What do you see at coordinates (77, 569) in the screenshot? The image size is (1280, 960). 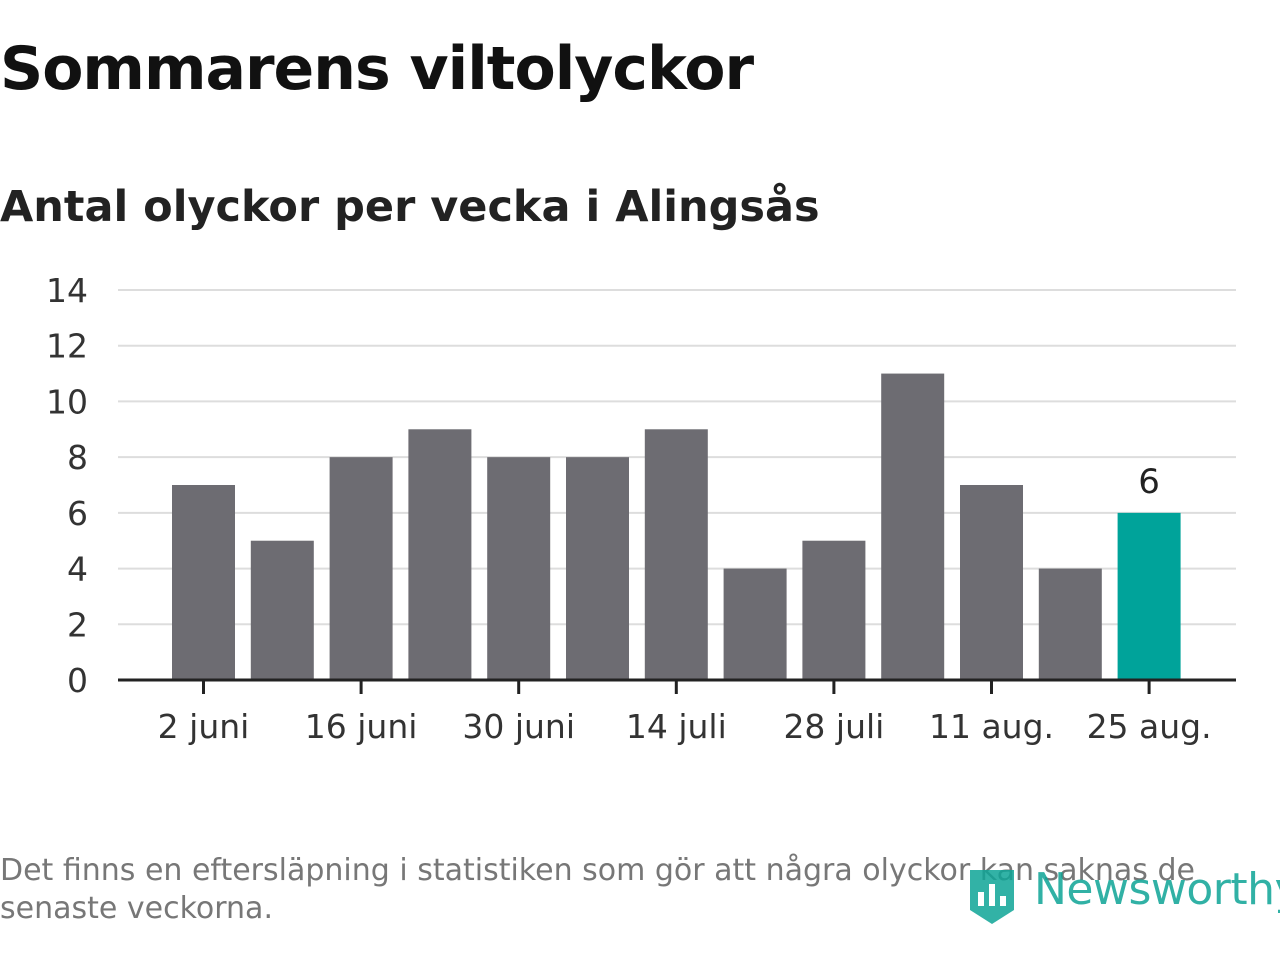 I see `y-tick-label: 4` at bounding box center [77, 569].